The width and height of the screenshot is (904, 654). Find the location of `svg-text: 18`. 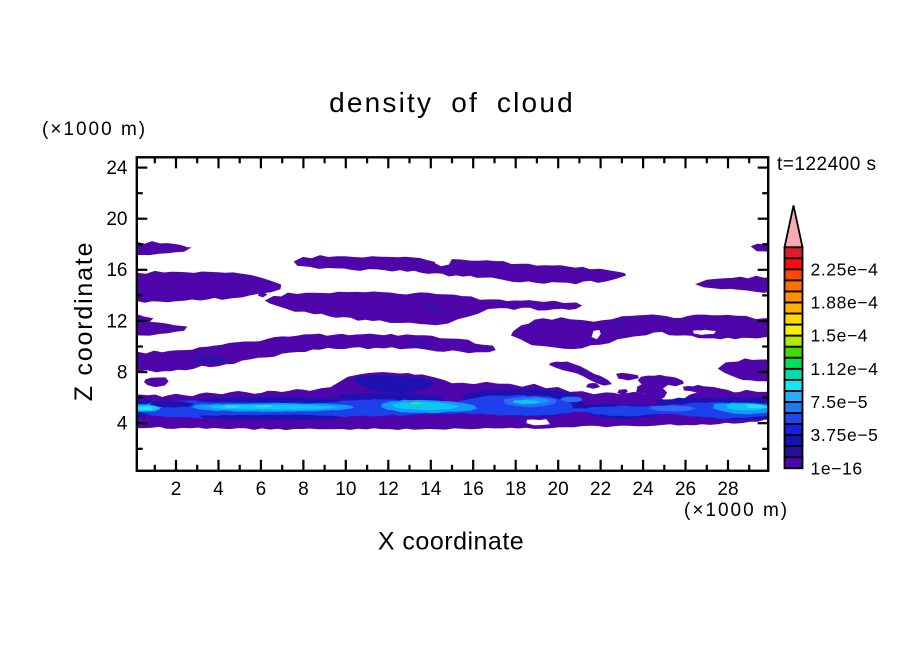

svg-text: 18 is located at coordinates (515, 489).